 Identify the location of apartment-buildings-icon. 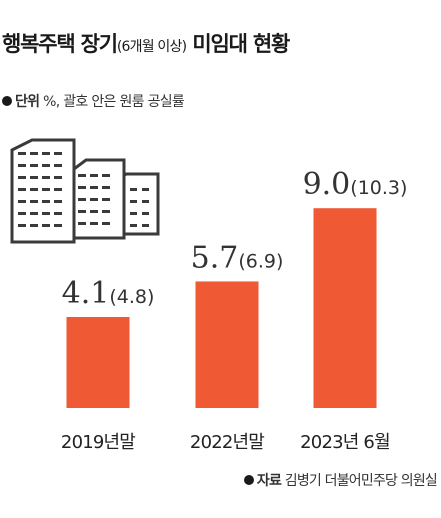
(85, 191).